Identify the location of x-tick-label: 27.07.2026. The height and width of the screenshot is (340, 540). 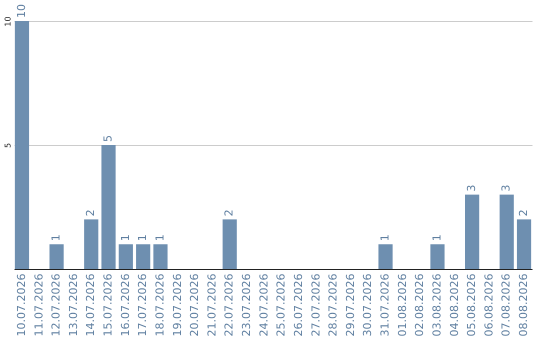
(315, 305).